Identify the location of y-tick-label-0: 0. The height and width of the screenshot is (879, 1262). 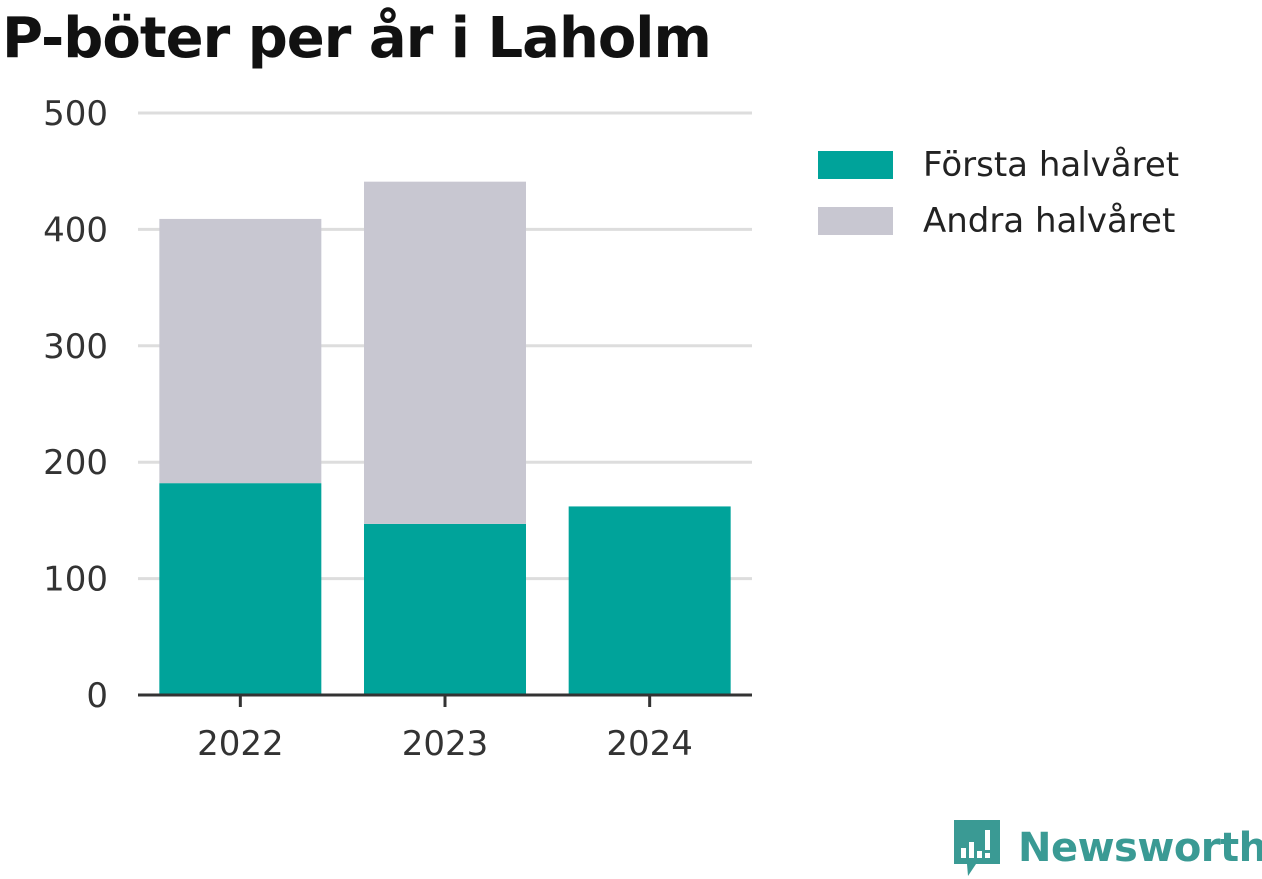
(97, 696).